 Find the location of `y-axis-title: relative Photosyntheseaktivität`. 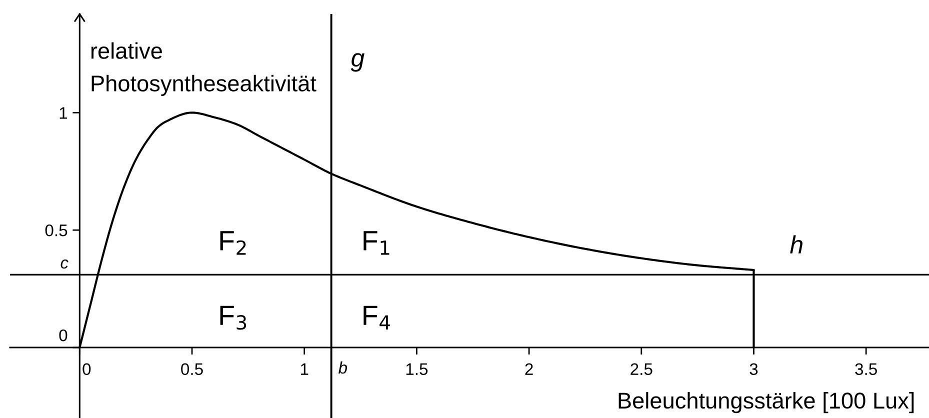

y-axis-title: relative Photosyntheseaktivität is located at coordinates (203, 69).